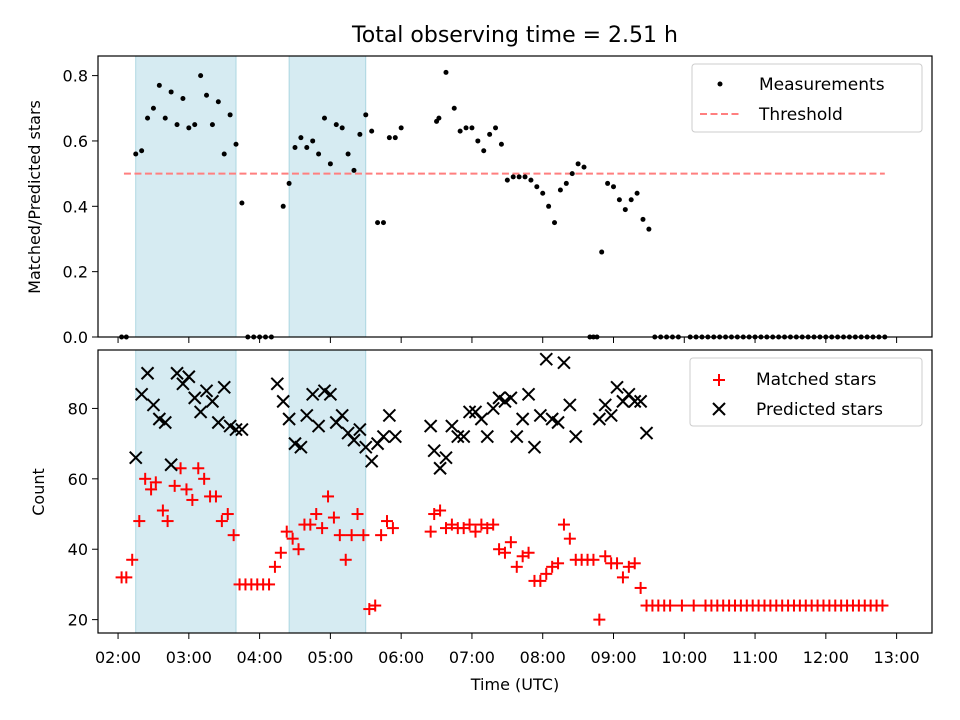  Describe the element at coordinates (819, 410) in the screenshot. I see `legend-predicted-label: Predicted stars` at that location.